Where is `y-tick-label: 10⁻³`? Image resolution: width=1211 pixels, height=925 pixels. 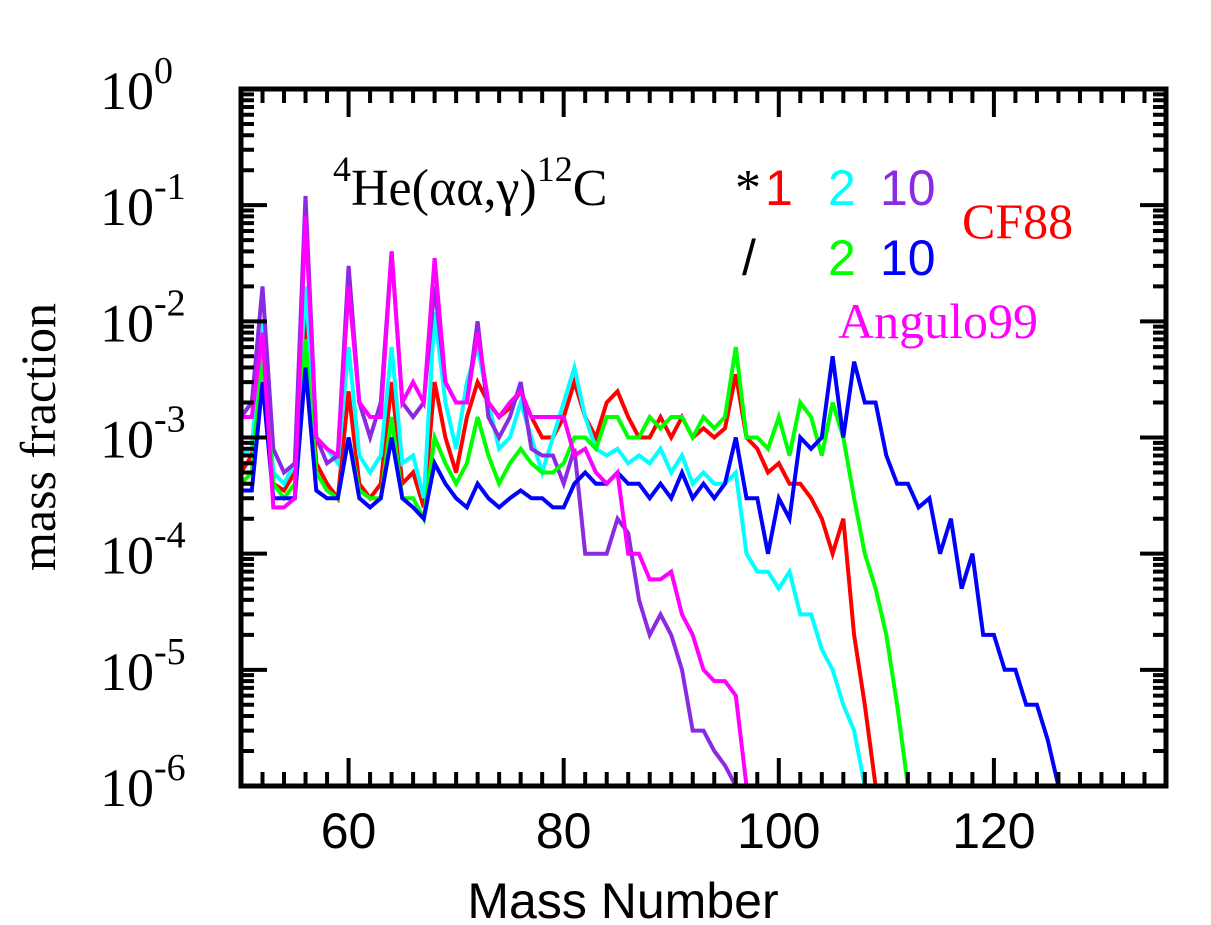 y-tick-label: 10⁻³ is located at coordinates (143, 434).